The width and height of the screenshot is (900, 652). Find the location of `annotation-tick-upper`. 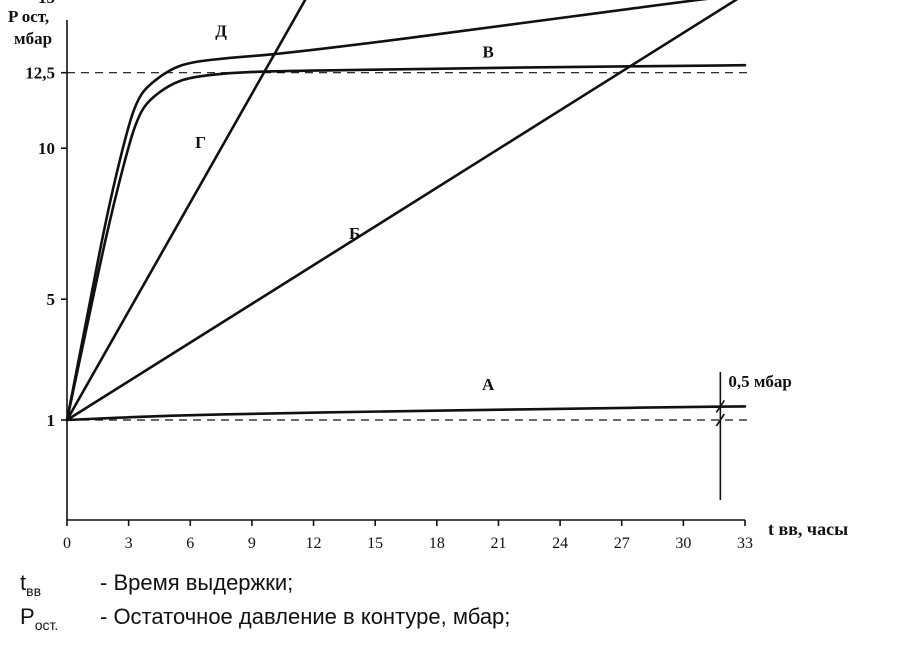

annotation-tick-upper is located at coordinates (720, 406).